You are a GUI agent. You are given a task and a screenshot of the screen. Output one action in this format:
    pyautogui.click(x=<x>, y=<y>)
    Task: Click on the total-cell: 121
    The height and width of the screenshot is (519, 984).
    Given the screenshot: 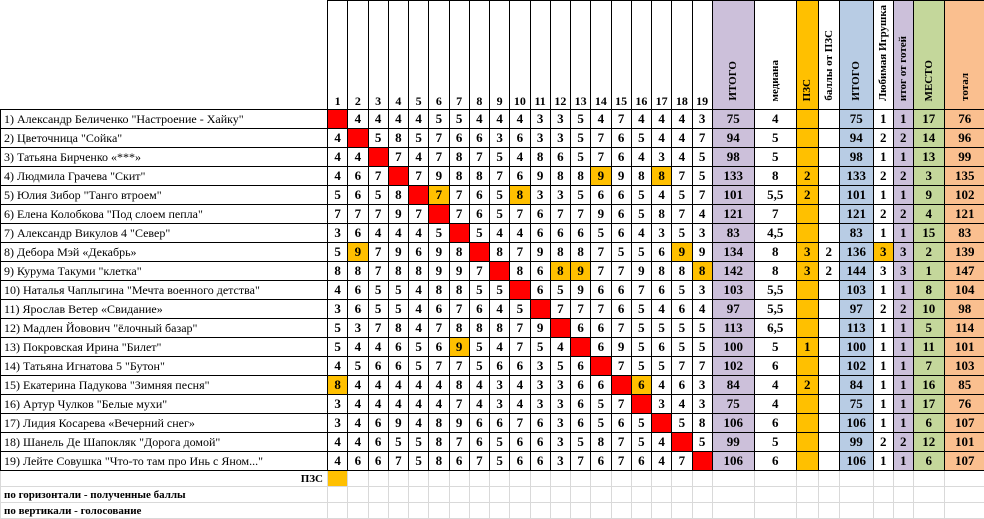 What is the action you would take?
    pyautogui.click(x=964, y=214)
    